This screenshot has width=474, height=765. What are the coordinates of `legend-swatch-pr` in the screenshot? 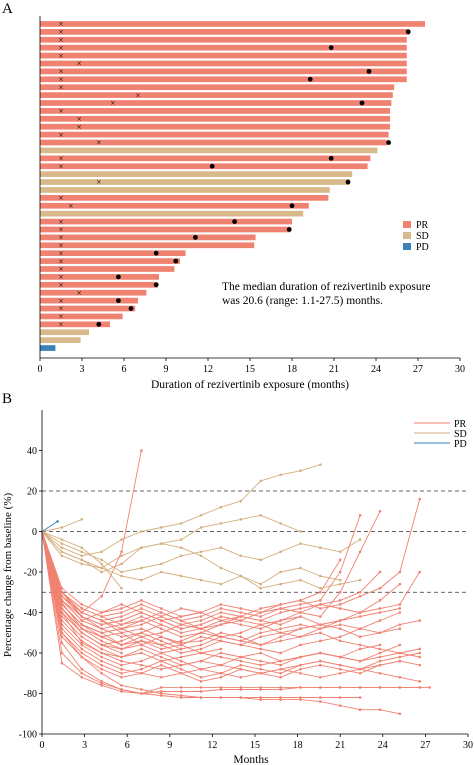 It's located at (407, 224).